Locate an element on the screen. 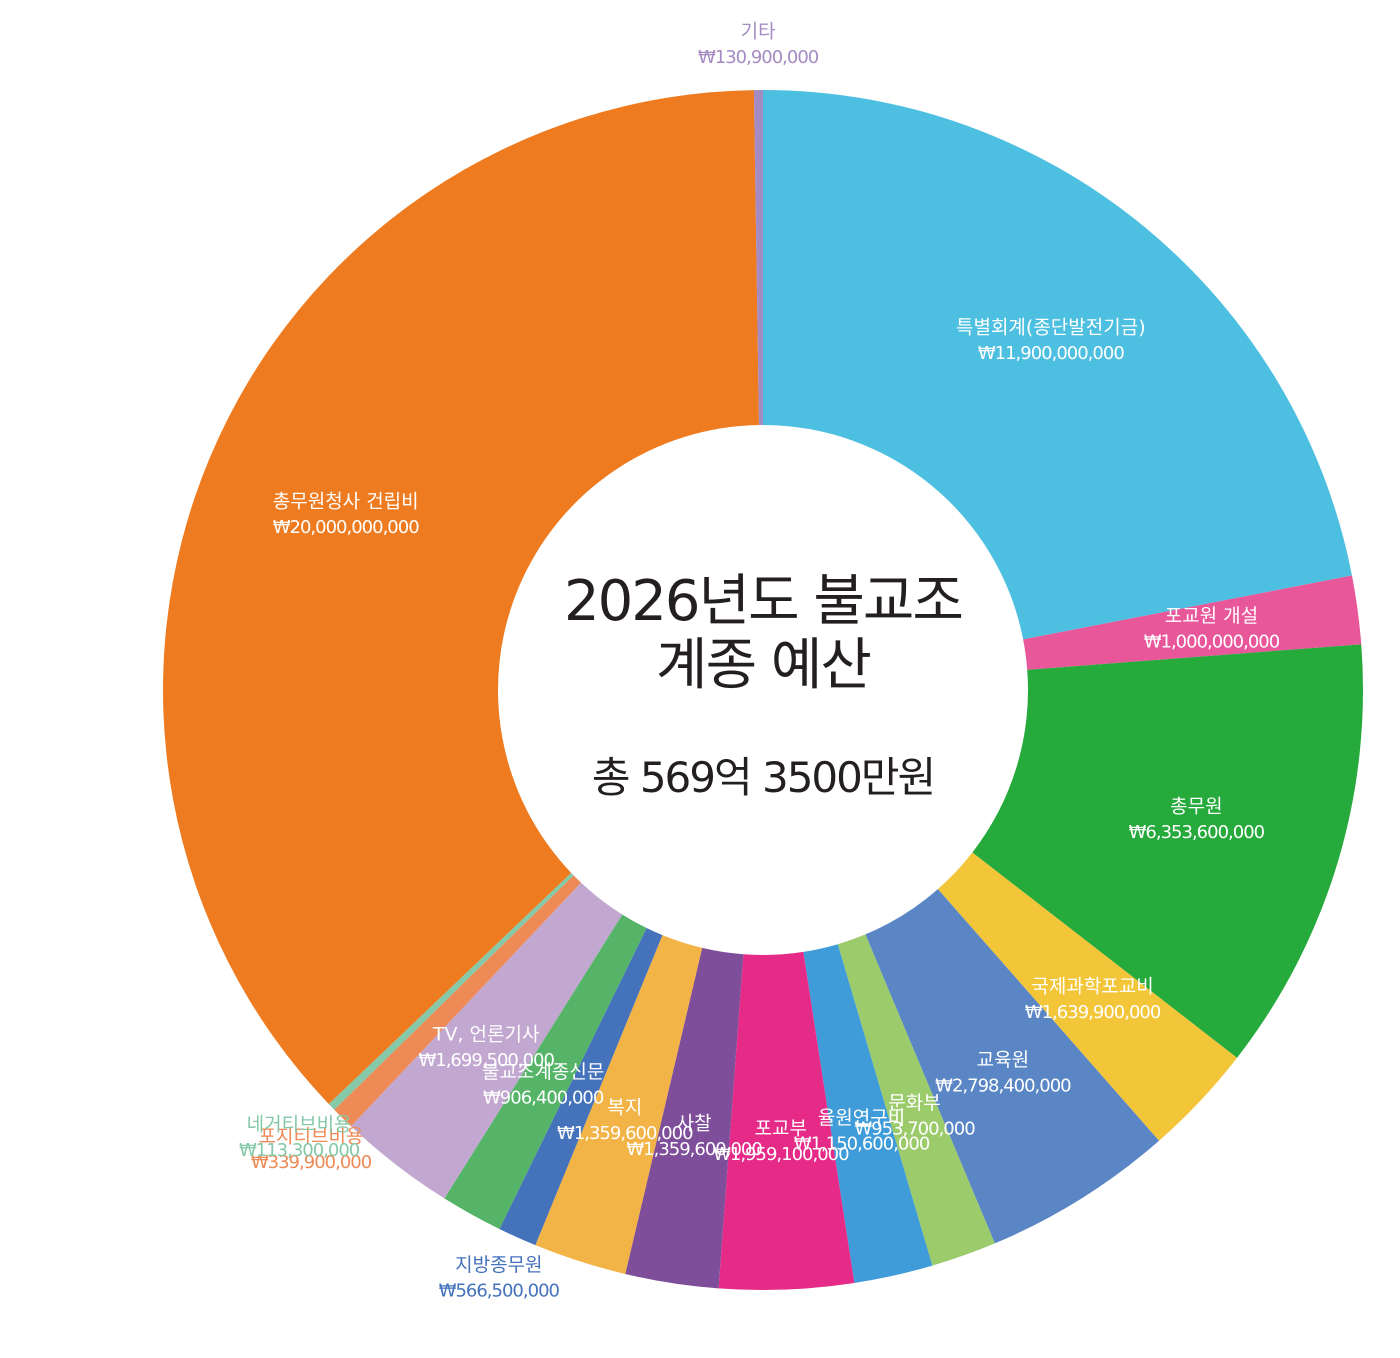  slice-value-label: ₩339,900,000 is located at coordinates (311, 1162).